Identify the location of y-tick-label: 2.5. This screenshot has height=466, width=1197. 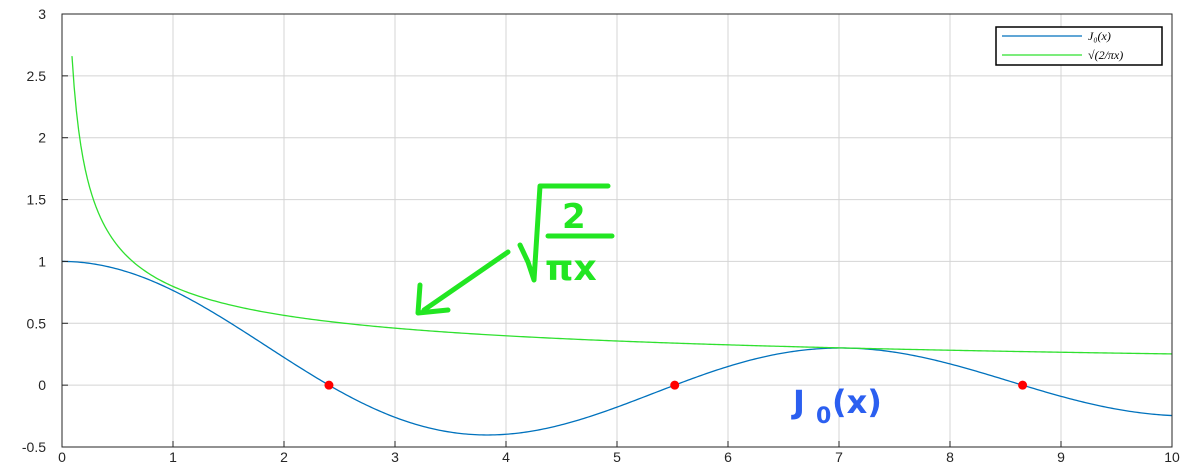
(37, 76).